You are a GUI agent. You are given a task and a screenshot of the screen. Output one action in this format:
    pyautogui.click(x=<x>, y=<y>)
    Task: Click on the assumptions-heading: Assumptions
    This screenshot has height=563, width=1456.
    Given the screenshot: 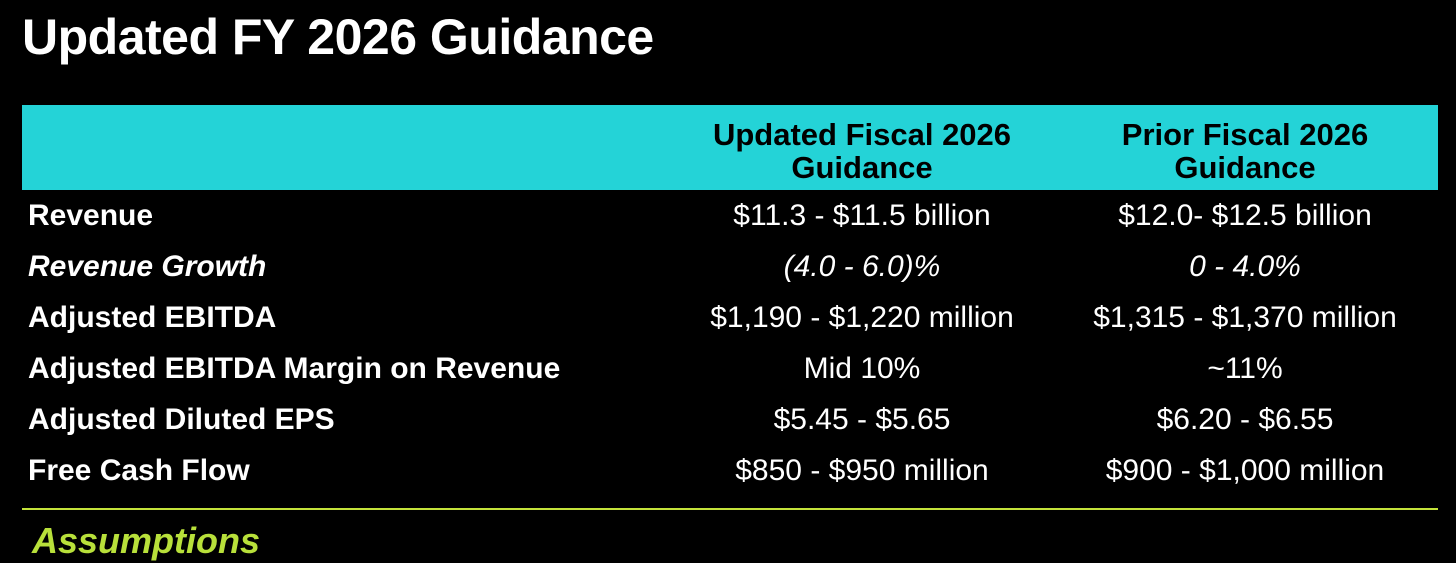 What is the action you would take?
    pyautogui.click(x=146, y=540)
    